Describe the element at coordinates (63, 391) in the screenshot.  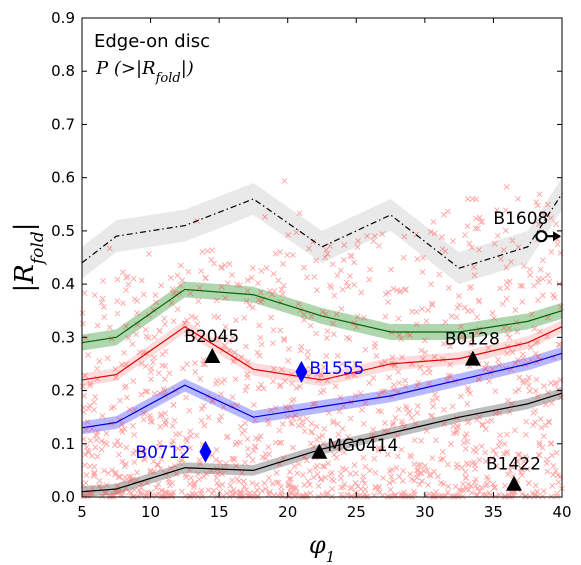
I see `y-tick-label: 0.2` at that location.